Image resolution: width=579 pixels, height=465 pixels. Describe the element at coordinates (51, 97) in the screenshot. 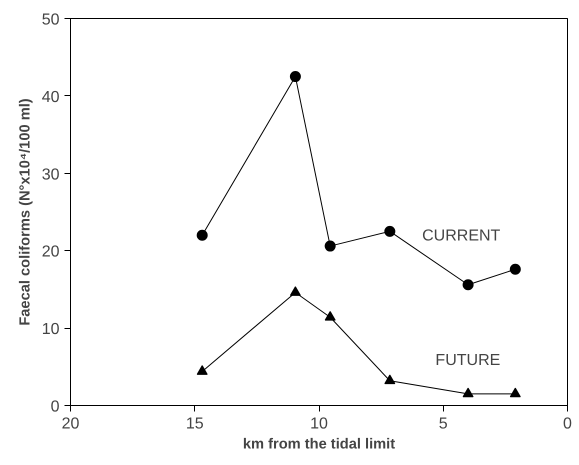

I see `y-tick-label: 40` at that location.